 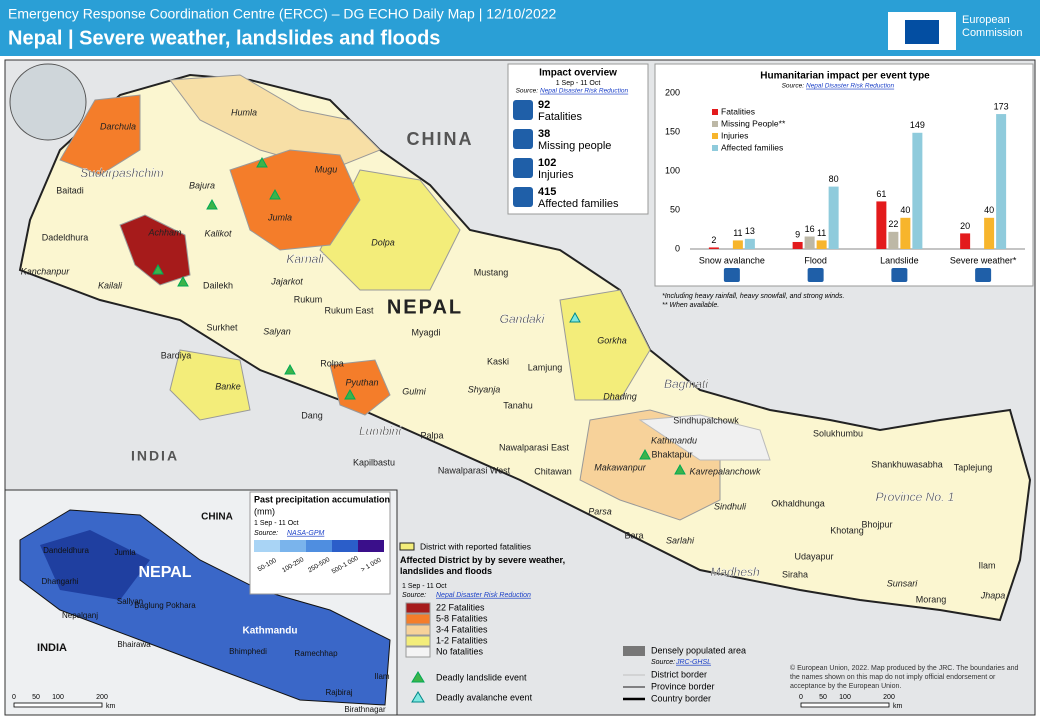 I want to click on country-label: NEPAL, so click(x=425, y=307).